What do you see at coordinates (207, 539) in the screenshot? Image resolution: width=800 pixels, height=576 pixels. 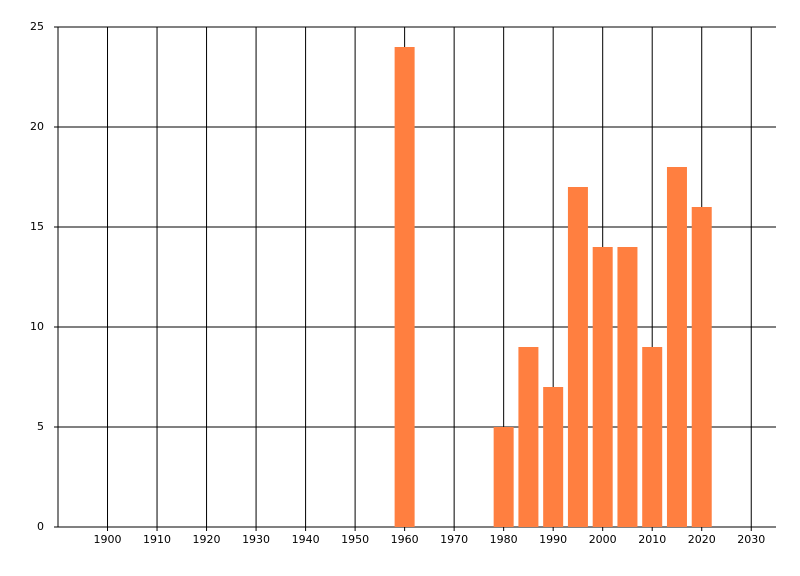 I see `x-tick-label: 1920` at bounding box center [207, 539].